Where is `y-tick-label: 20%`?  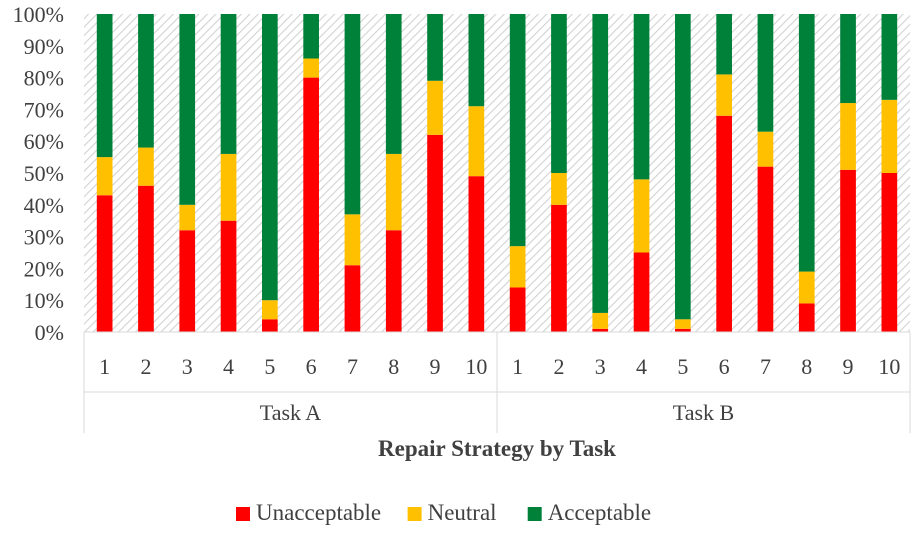
y-tick-label: 20% is located at coordinates (44, 268).